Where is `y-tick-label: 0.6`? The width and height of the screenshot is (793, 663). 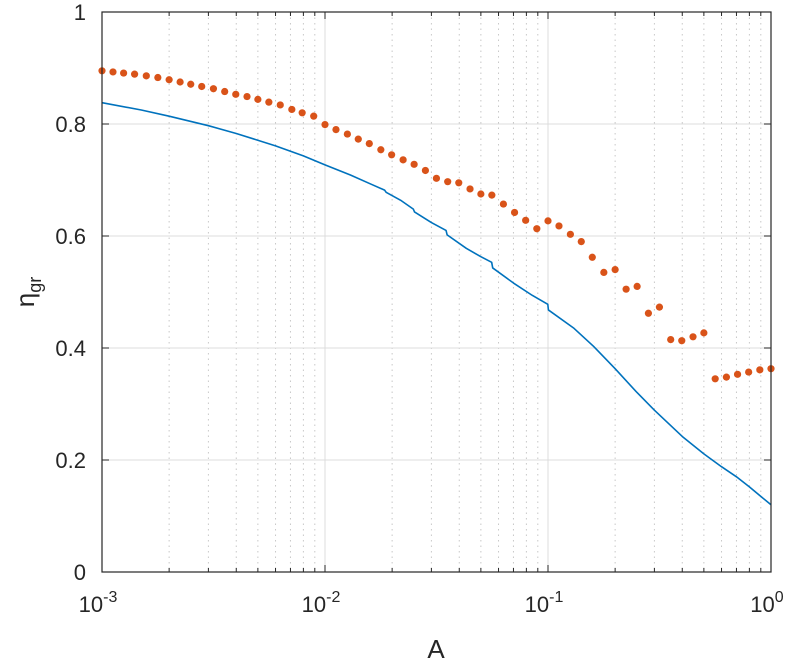
y-tick-label: 0.6 is located at coordinates (70, 236).